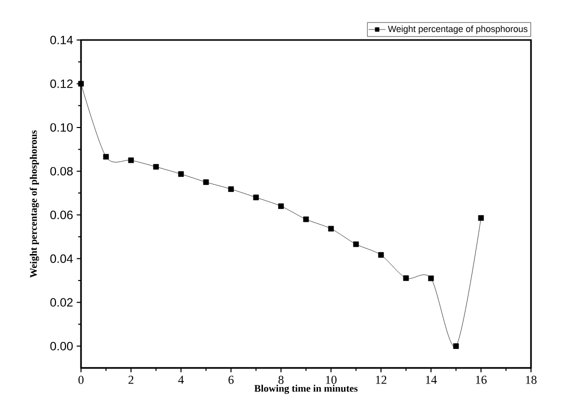 Image resolution: width=582 pixels, height=406 pixels. What do you see at coordinates (331, 380) in the screenshot?
I see `x-tick-label: 10` at bounding box center [331, 380].